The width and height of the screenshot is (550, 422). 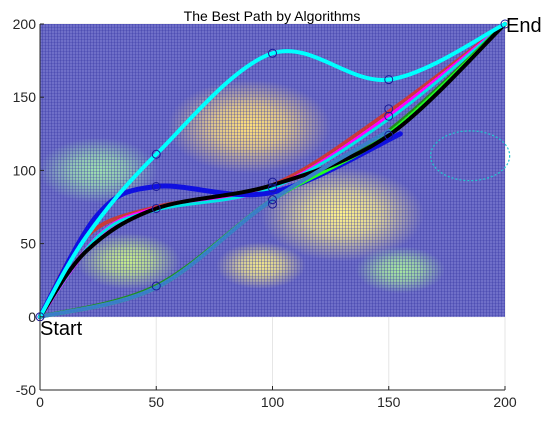 What do you see at coordinates (273, 402) in the screenshot?
I see `x-tick-label: 100` at bounding box center [273, 402].